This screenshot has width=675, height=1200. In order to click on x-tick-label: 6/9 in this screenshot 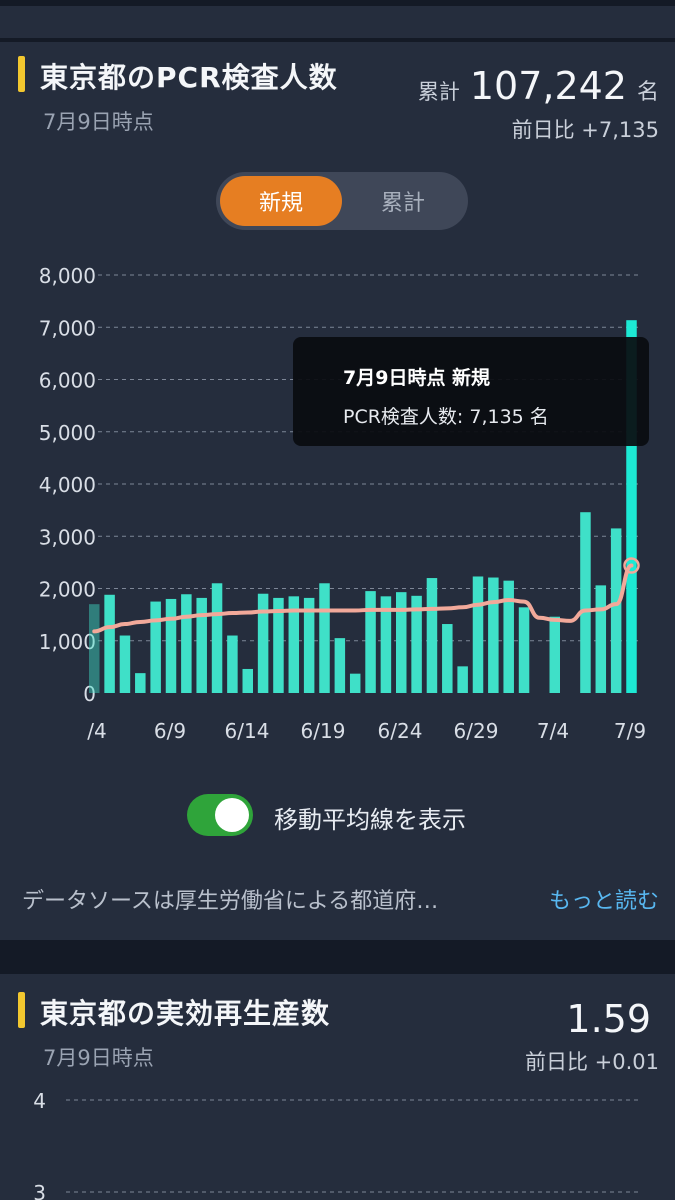, I will do `click(170, 731)`.